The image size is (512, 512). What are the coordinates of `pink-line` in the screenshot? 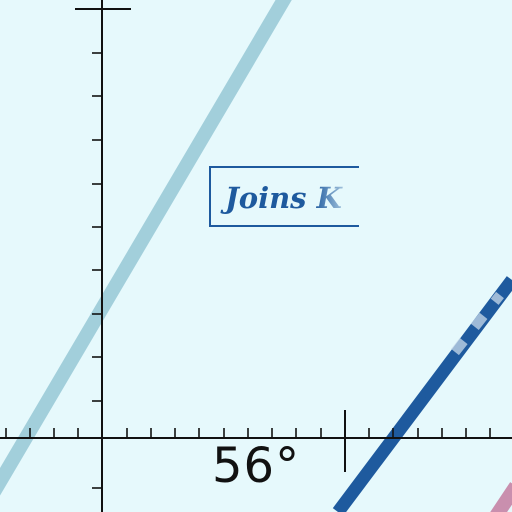 It's located at (501, 497).